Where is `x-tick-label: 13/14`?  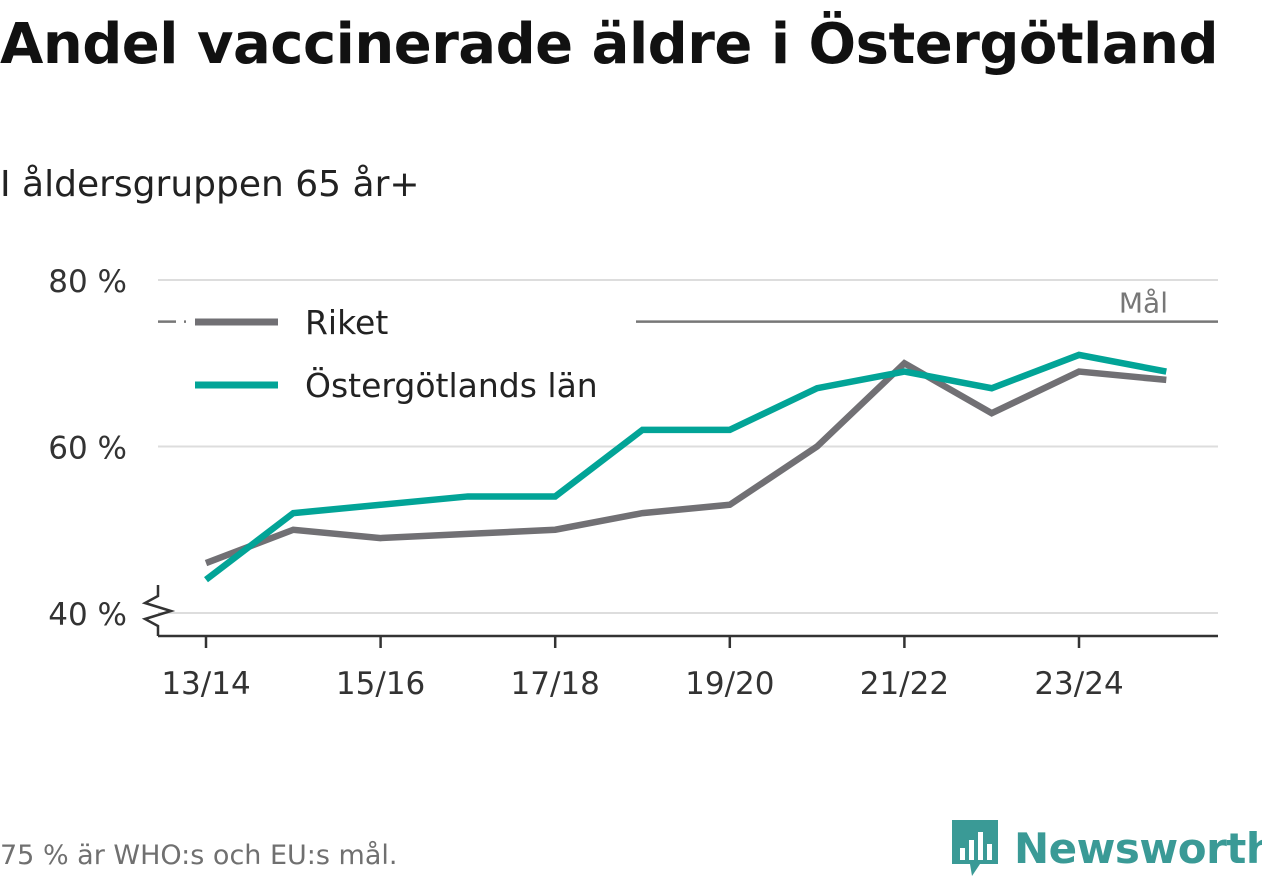 x-tick-label: 13/14 is located at coordinates (205, 684).